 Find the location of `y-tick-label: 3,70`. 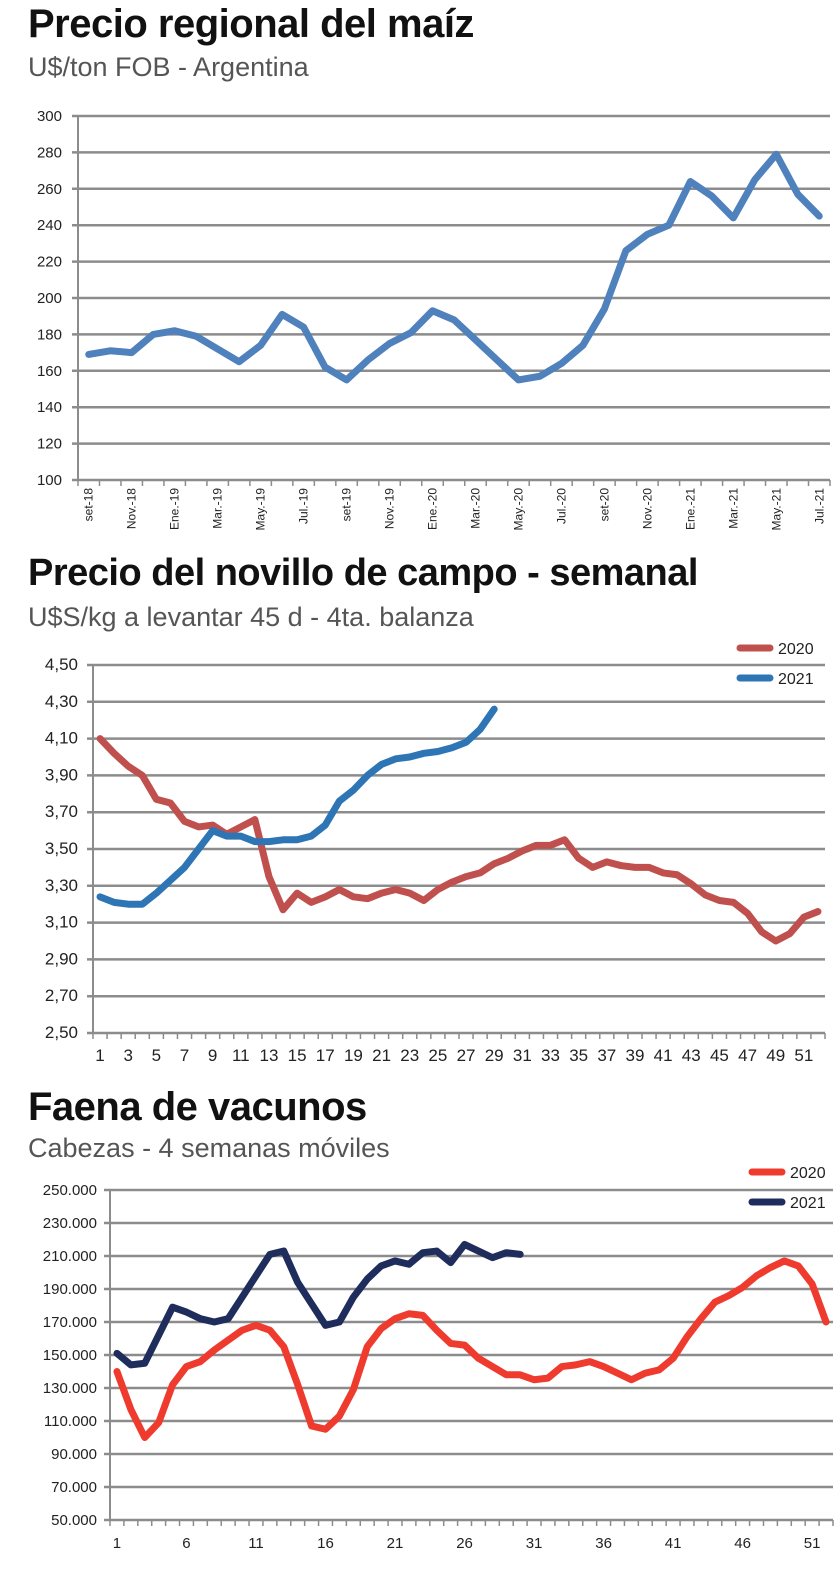

y-tick-label: 3,70 is located at coordinates (61, 811).